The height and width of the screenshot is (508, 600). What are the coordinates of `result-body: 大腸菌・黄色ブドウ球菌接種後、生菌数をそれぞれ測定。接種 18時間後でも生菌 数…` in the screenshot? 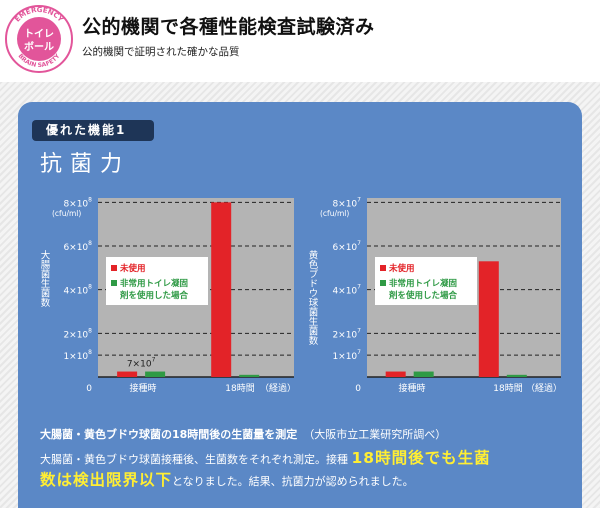 It's located at (305, 470).